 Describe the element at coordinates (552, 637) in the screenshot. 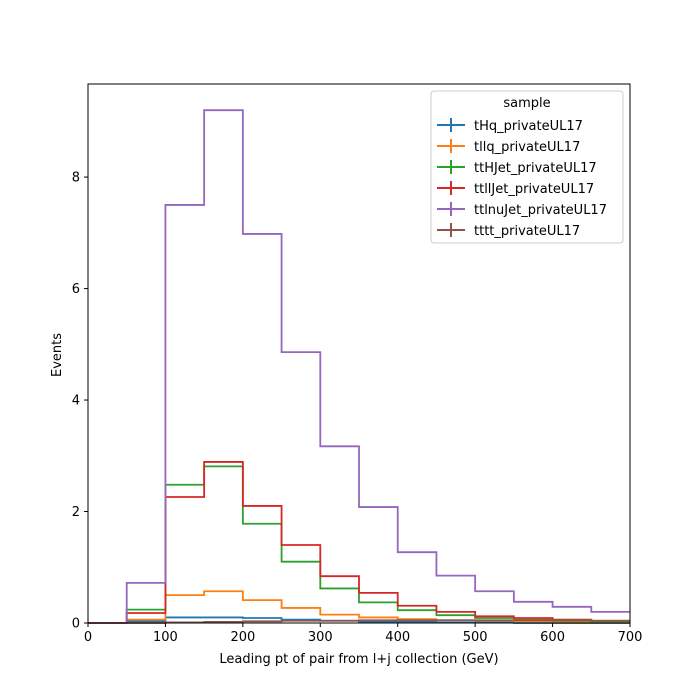

I see `x-tick-label: 600` at that location.